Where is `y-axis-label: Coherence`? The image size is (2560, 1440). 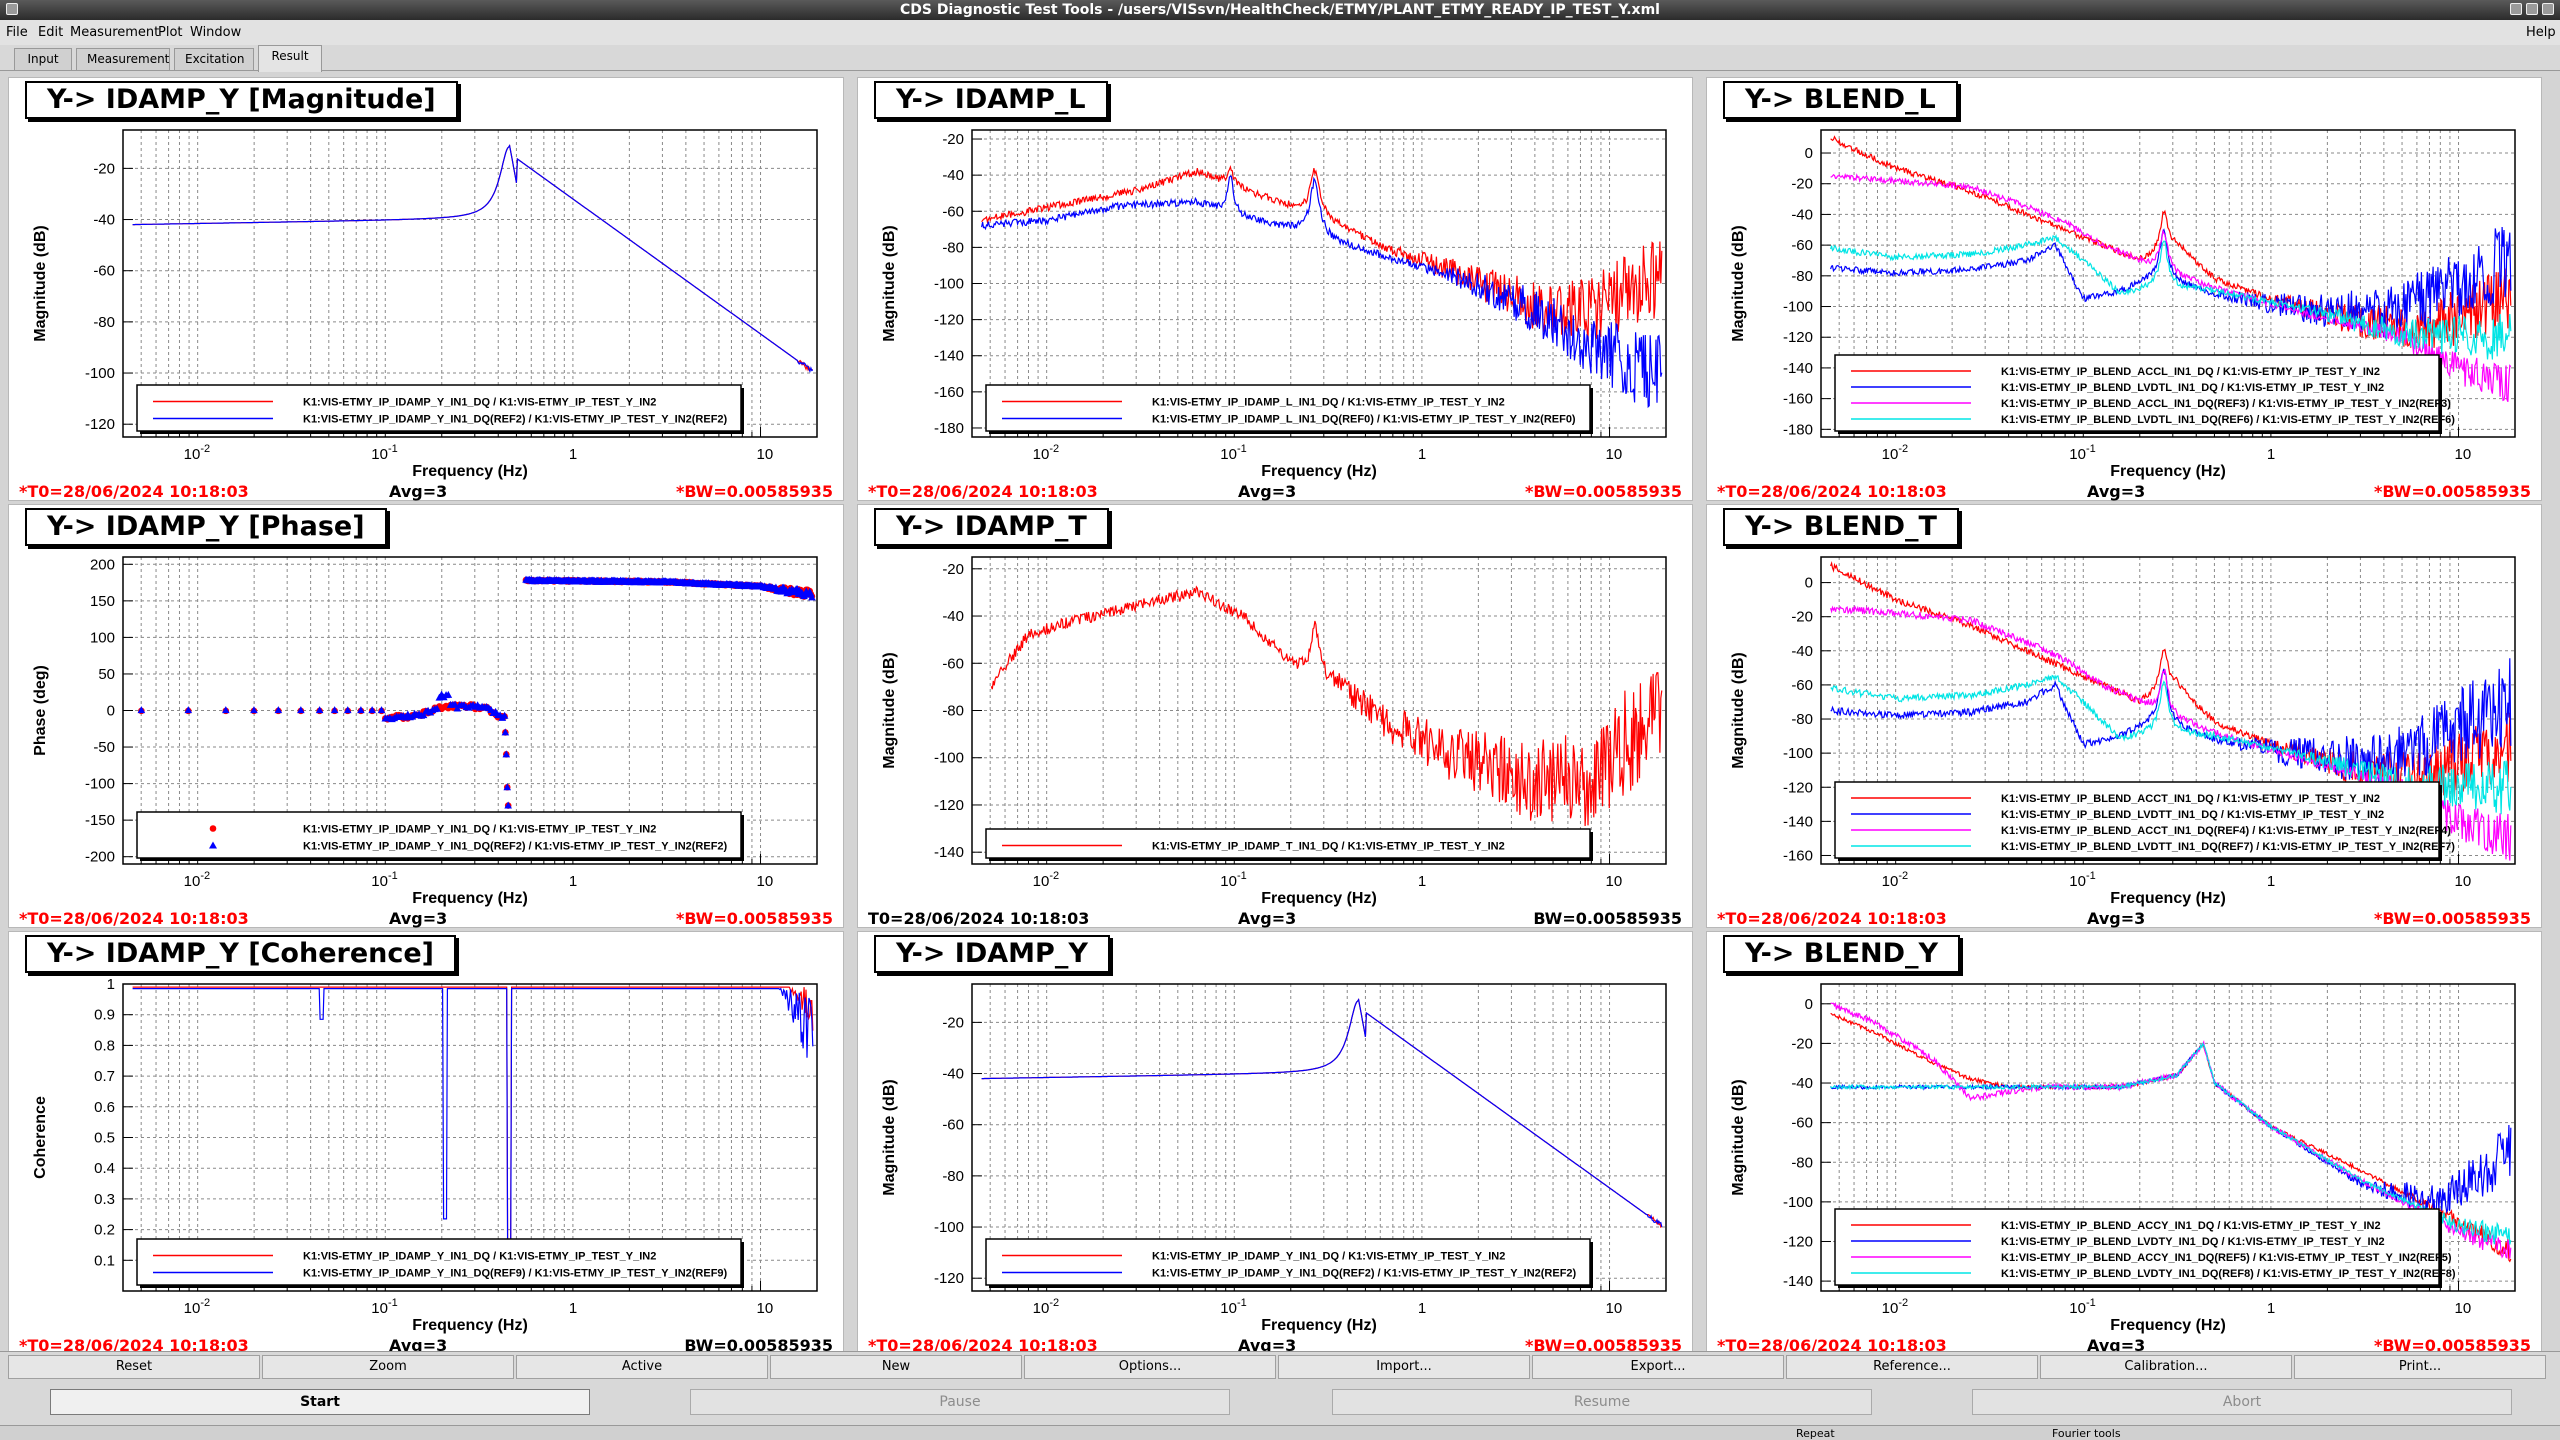
y-axis-label: Coherence is located at coordinates (40, 1137).